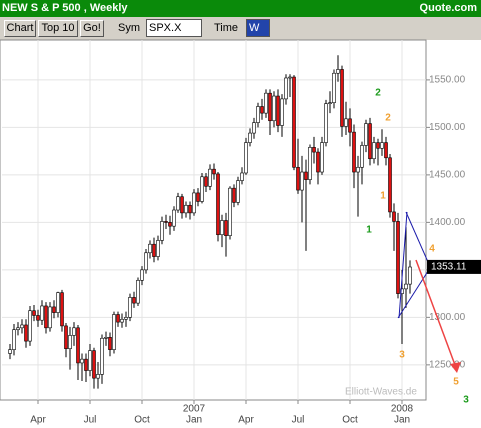  I want to click on y-tick-label: 1300.00, so click(447, 317).